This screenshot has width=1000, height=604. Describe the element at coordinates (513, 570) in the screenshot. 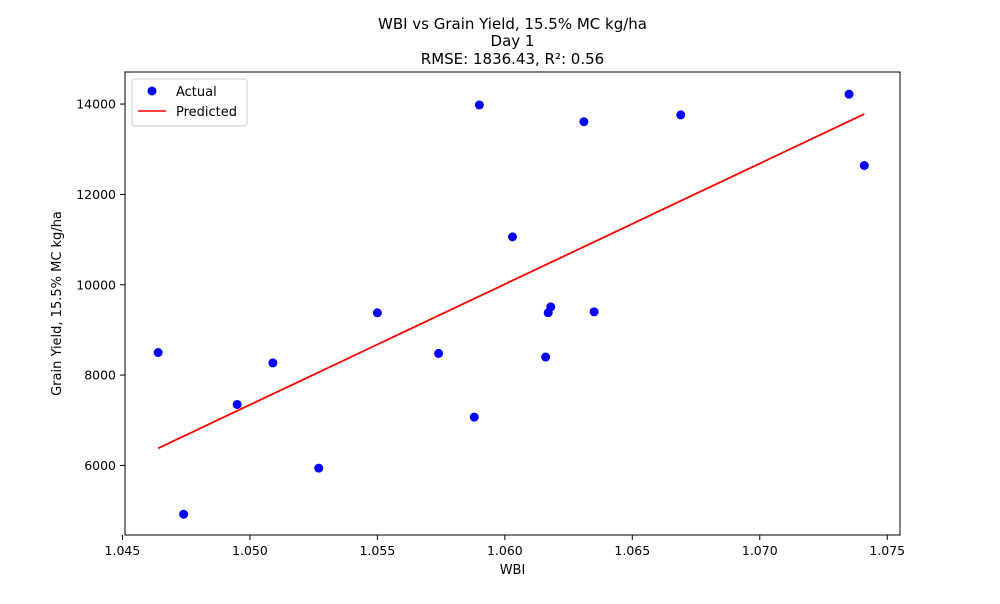

I see `x-axis-label: WBI` at that location.